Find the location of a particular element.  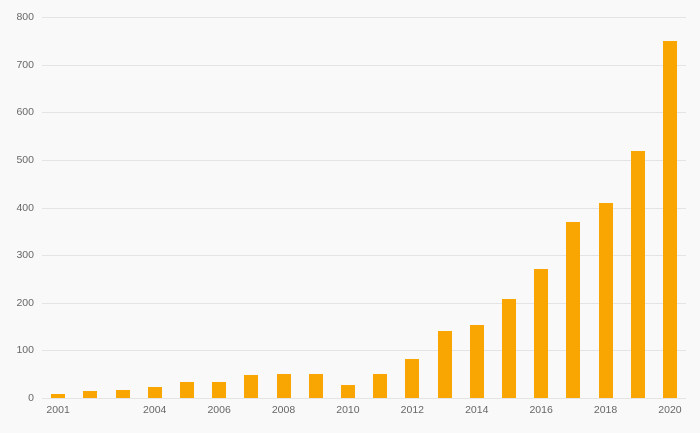

y-axis-tick-label: 800 is located at coordinates (25, 16).